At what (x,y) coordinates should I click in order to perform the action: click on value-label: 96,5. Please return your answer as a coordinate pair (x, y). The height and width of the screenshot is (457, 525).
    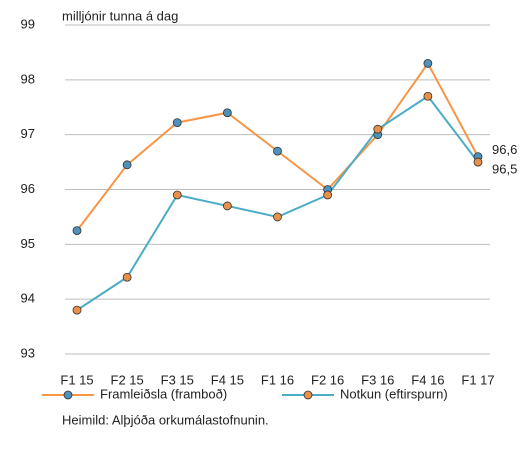
    Looking at the image, I should click on (504, 169).